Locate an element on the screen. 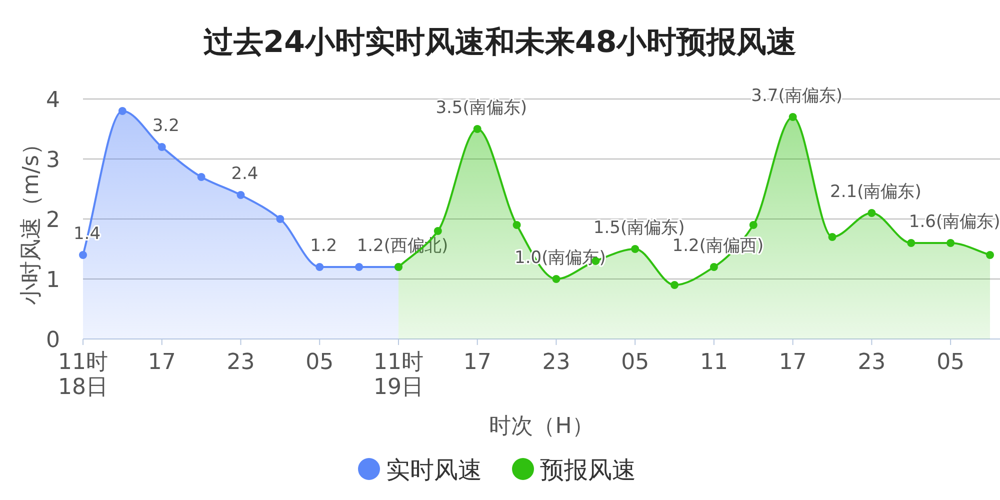 This screenshot has height=500, width=1000. y-tick-label: 2 is located at coordinates (53, 220).